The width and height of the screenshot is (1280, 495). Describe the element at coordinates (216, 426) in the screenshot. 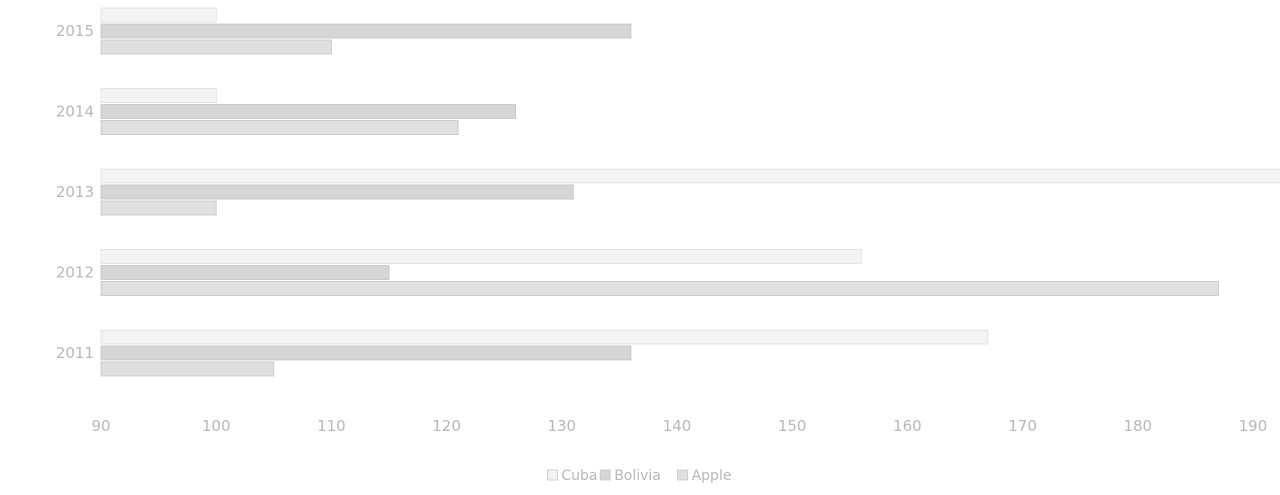

I see `x-tick-label-100: 100` at that location.